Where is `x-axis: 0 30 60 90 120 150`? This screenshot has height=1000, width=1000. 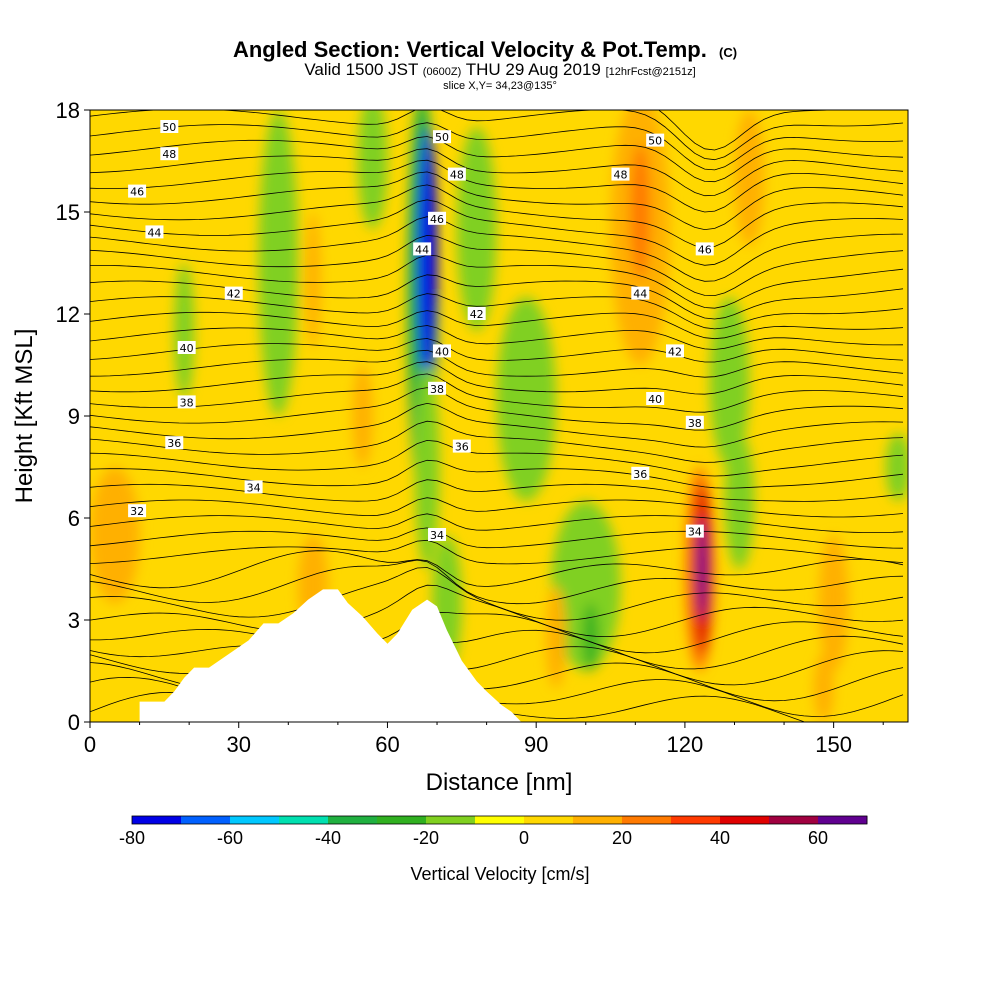
x-axis: 0 30 60 90 120 150 is located at coordinates (484, 739).